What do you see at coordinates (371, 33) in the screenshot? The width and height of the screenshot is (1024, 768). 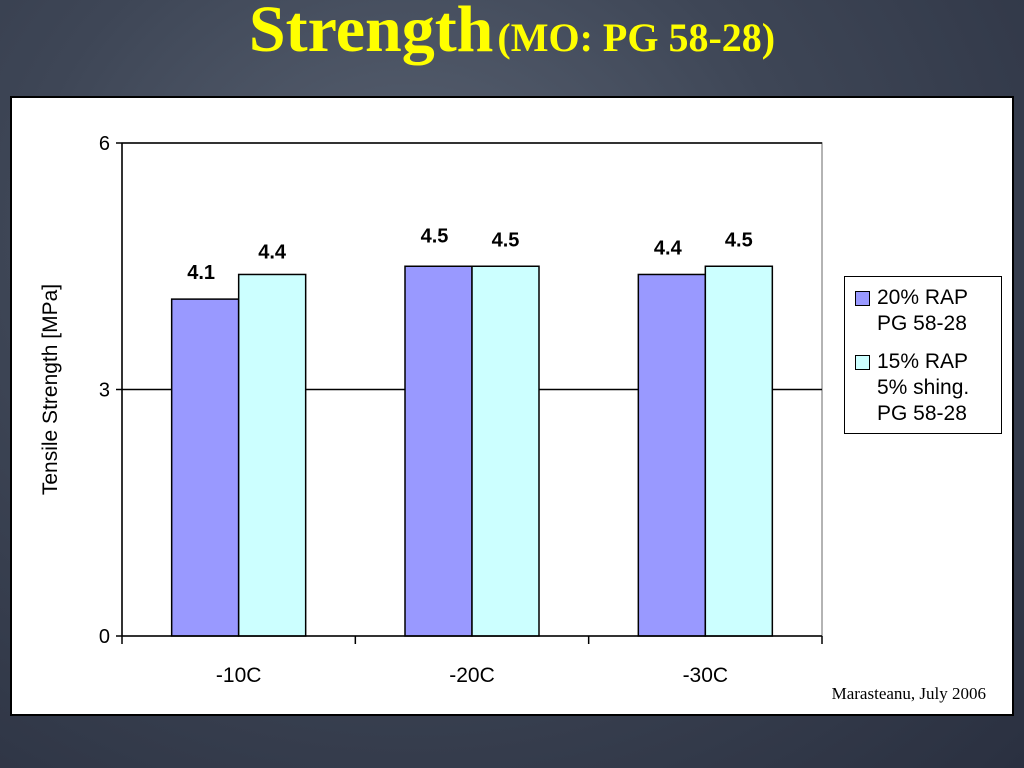 I see `slide-title-main: Strength` at bounding box center [371, 33].